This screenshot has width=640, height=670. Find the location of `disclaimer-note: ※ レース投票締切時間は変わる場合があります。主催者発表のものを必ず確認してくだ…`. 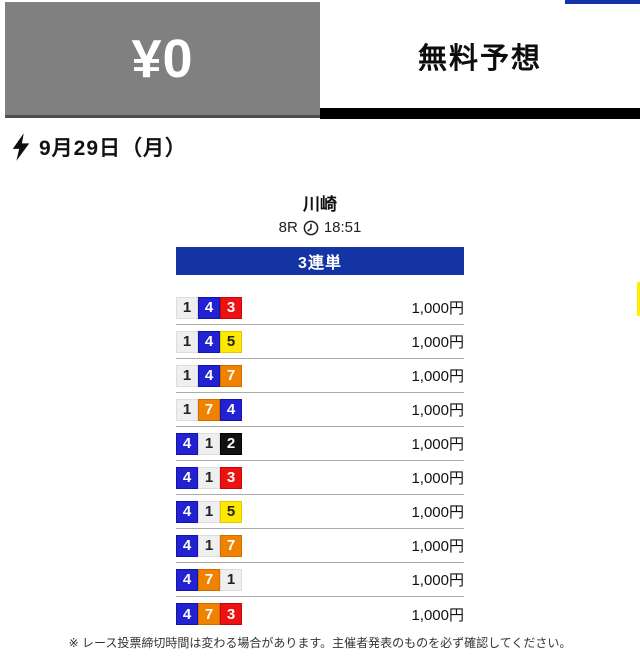

disclaimer-note: ※ レース投票締切時間は変わる場合があります。主催者発表のものを必ず確認してくだ… is located at coordinates (320, 643).